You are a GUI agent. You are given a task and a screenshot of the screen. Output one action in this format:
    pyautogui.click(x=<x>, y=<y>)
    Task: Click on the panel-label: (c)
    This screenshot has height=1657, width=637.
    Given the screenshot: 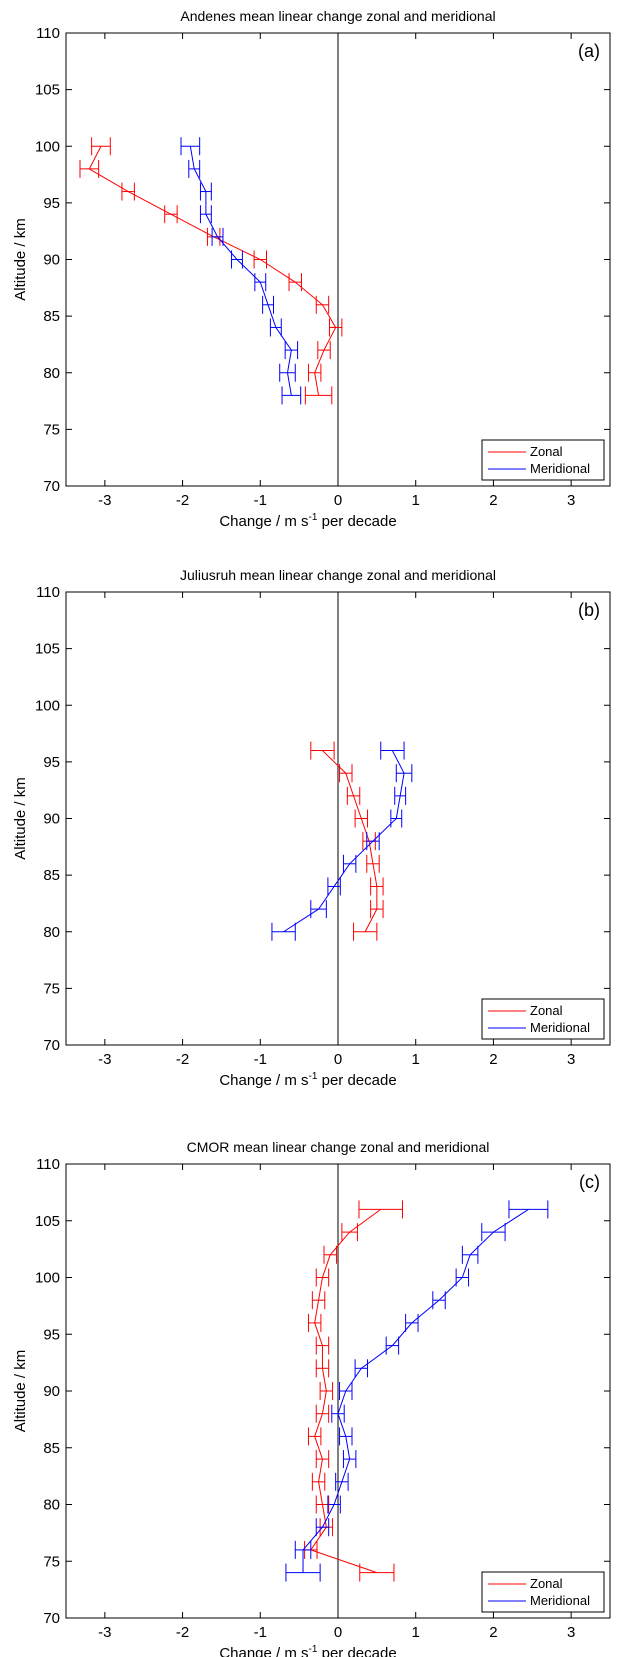 What is the action you would take?
    pyautogui.click(x=589, y=1182)
    